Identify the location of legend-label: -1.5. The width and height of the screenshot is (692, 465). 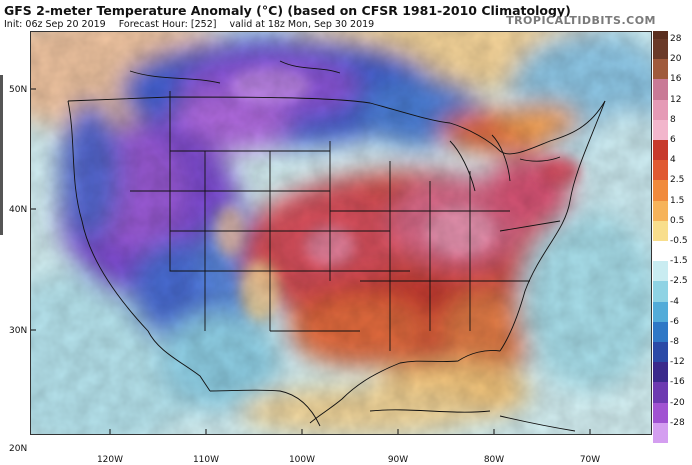
(679, 261).